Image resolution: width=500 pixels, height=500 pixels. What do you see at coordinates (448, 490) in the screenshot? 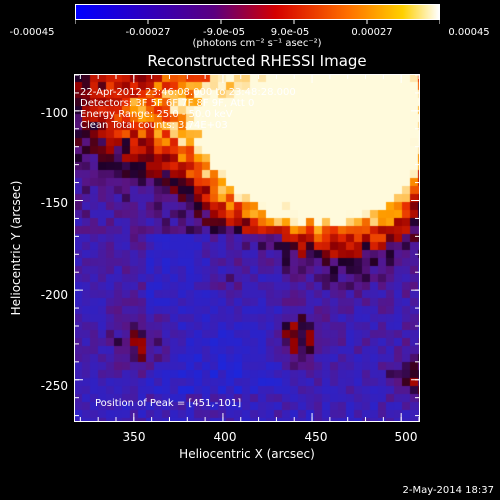
I see `timestamp: 2-May-2014 18:37` at bounding box center [448, 490].